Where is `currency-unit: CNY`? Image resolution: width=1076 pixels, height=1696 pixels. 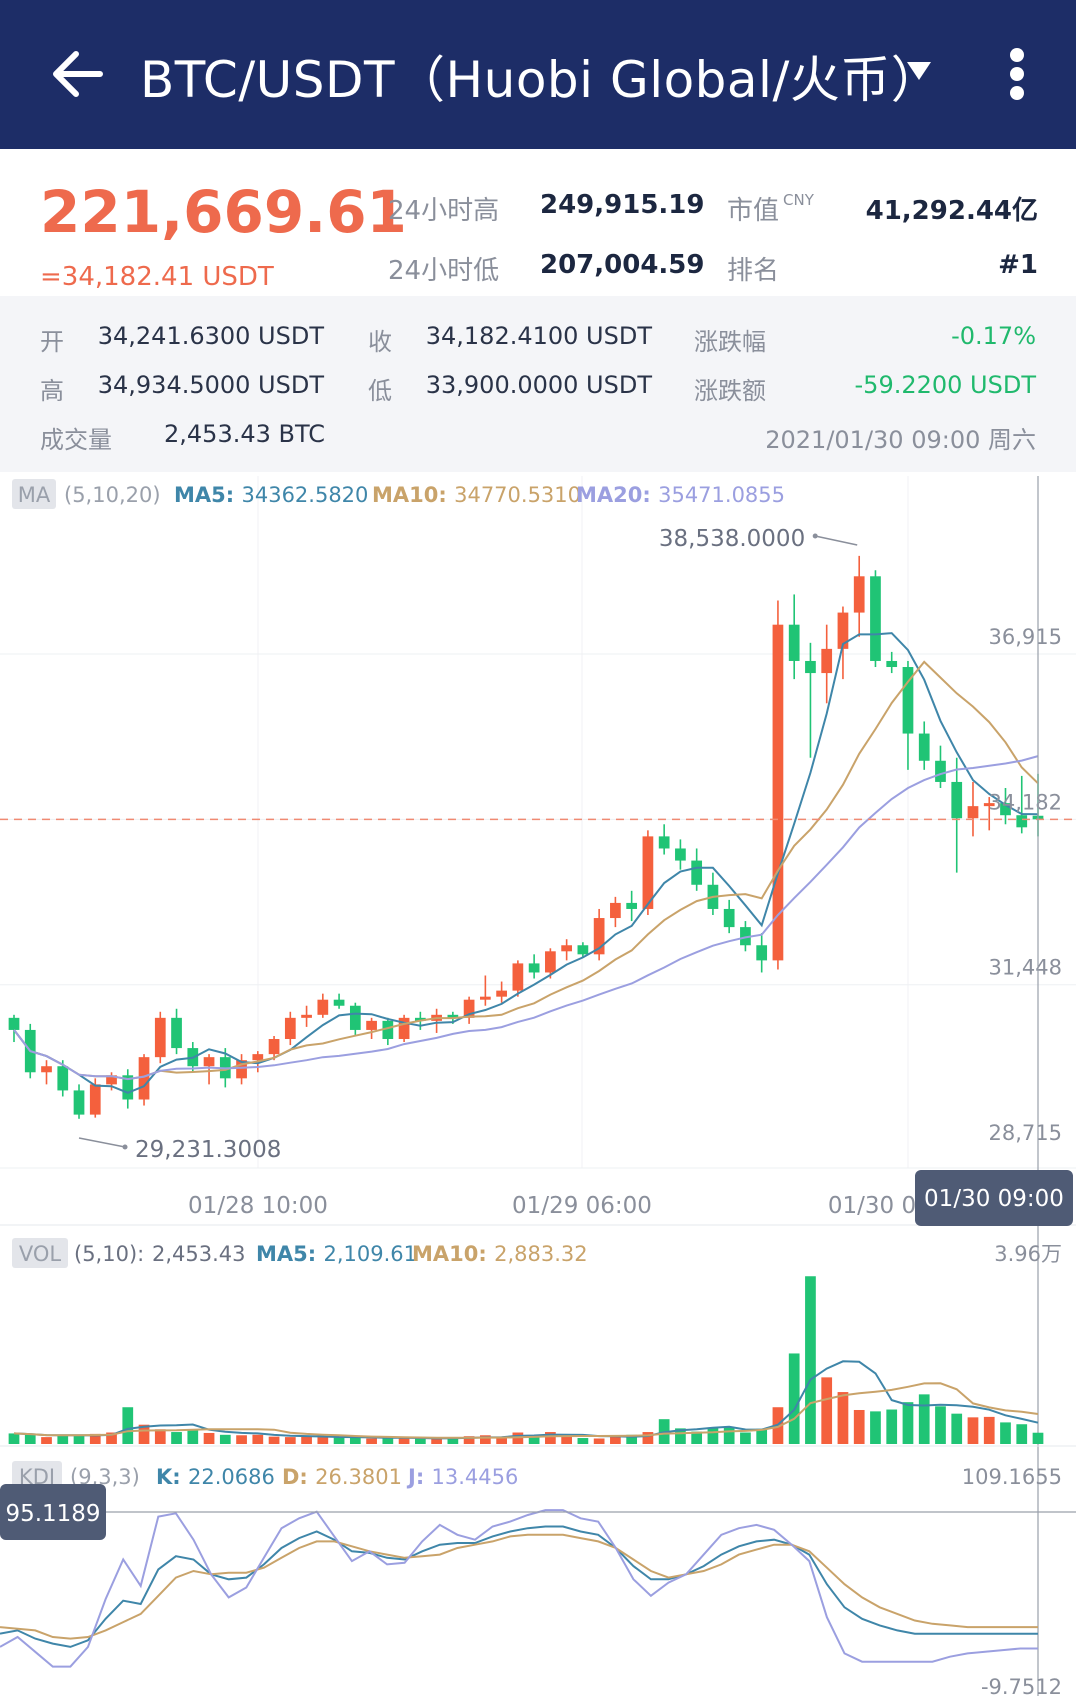
currency-unit: CNY is located at coordinates (798, 200).